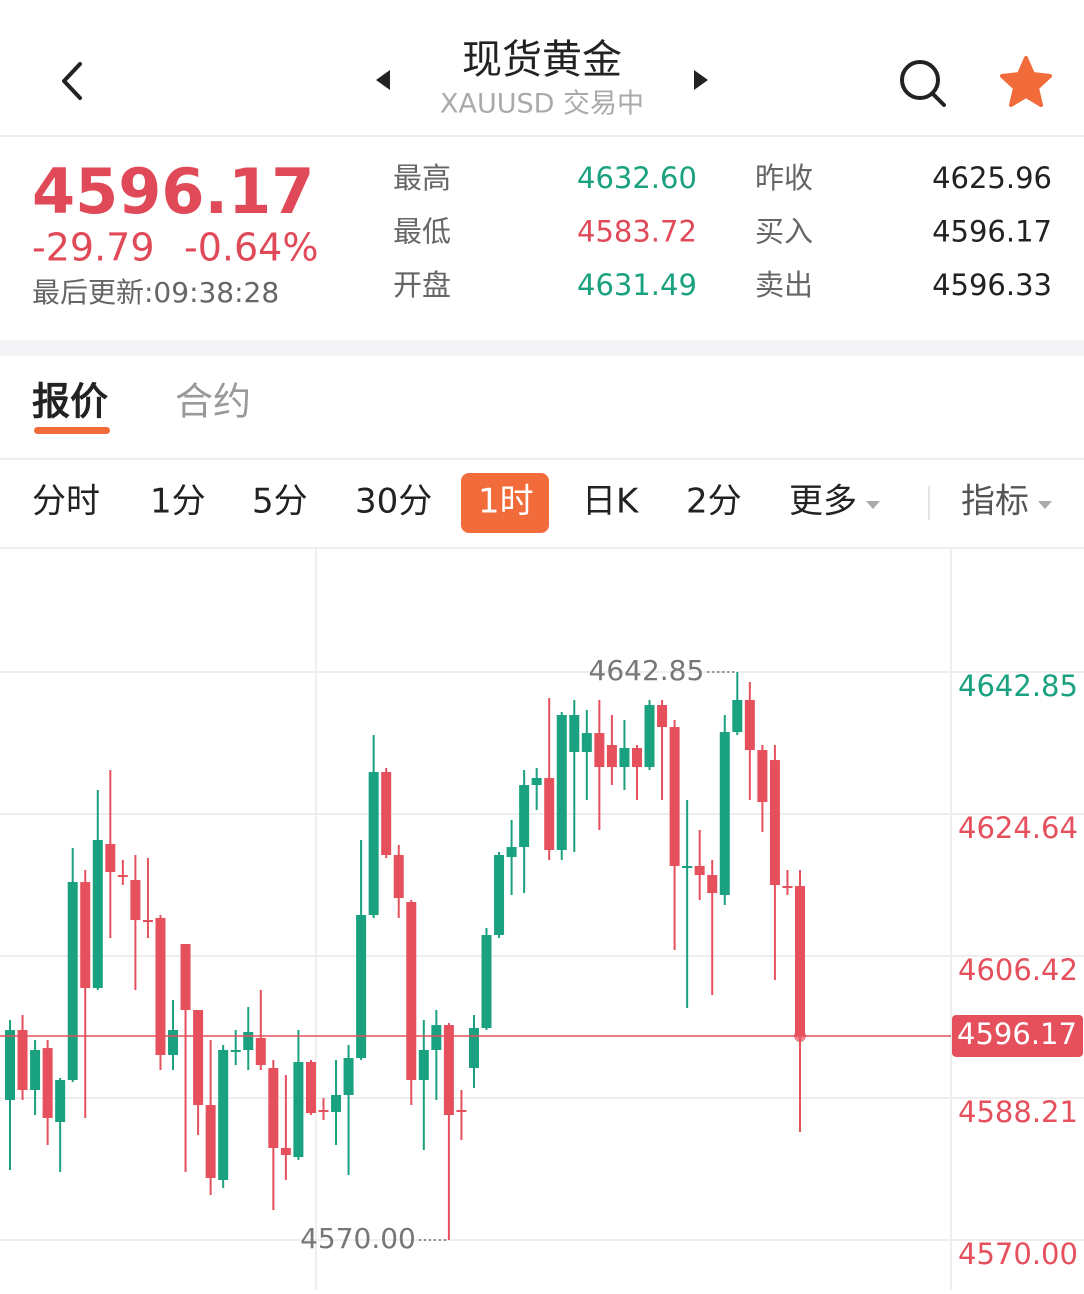  What do you see at coordinates (784, 232) in the screenshot?
I see `stat-label: 买入` at bounding box center [784, 232].